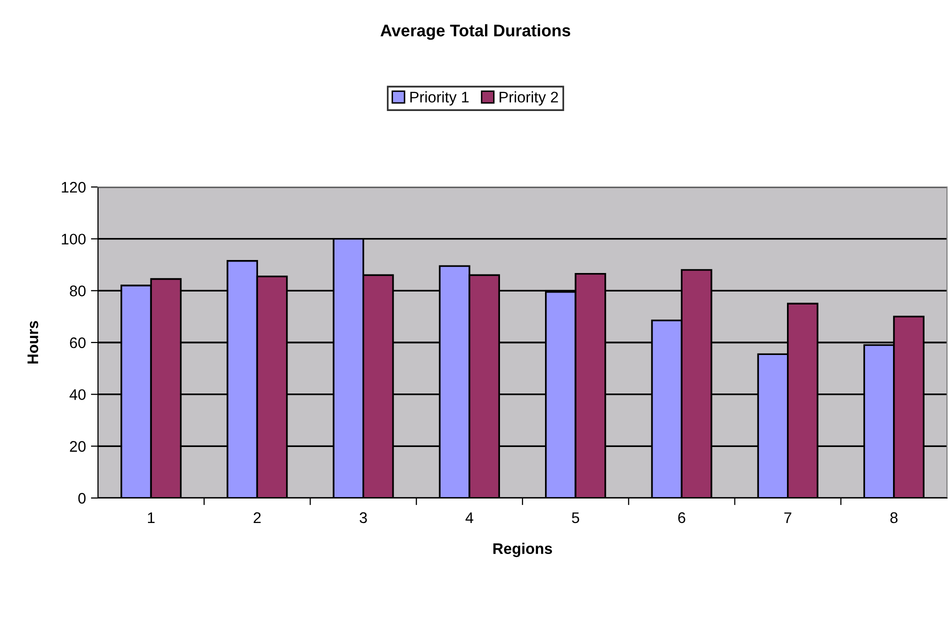 This screenshot has height=634, width=951. What do you see at coordinates (257, 517) in the screenshot?
I see `x-tick-label: 2` at bounding box center [257, 517].